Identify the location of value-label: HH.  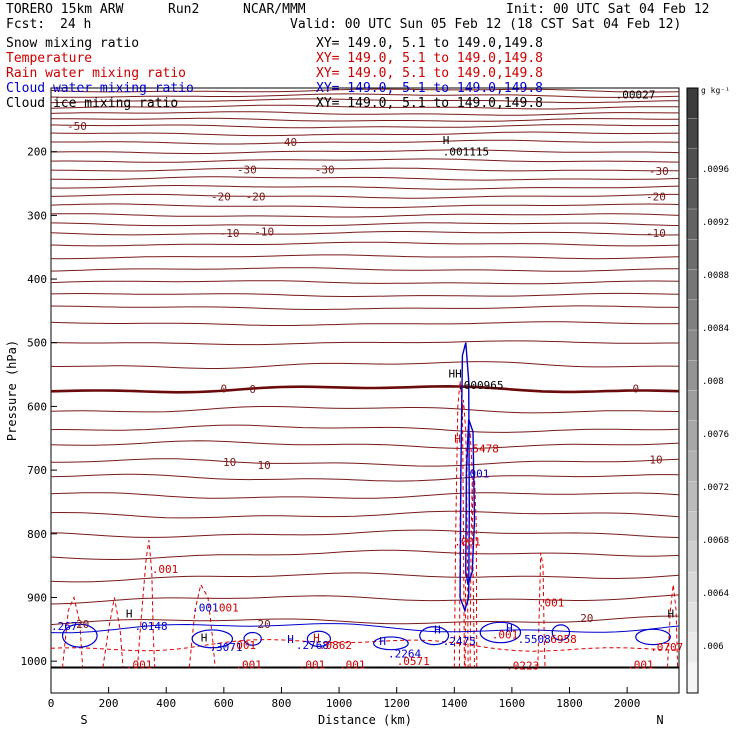
(455, 373).